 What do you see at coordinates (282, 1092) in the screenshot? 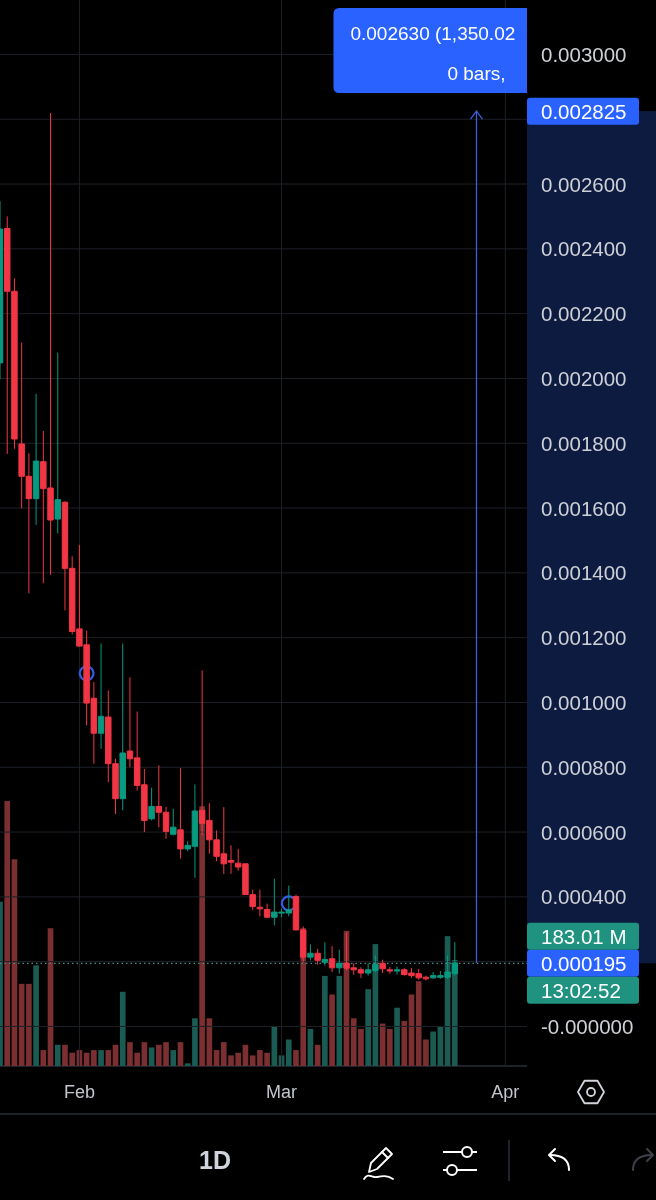
I see `x-tick-label: Mar` at bounding box center [282, 1092].